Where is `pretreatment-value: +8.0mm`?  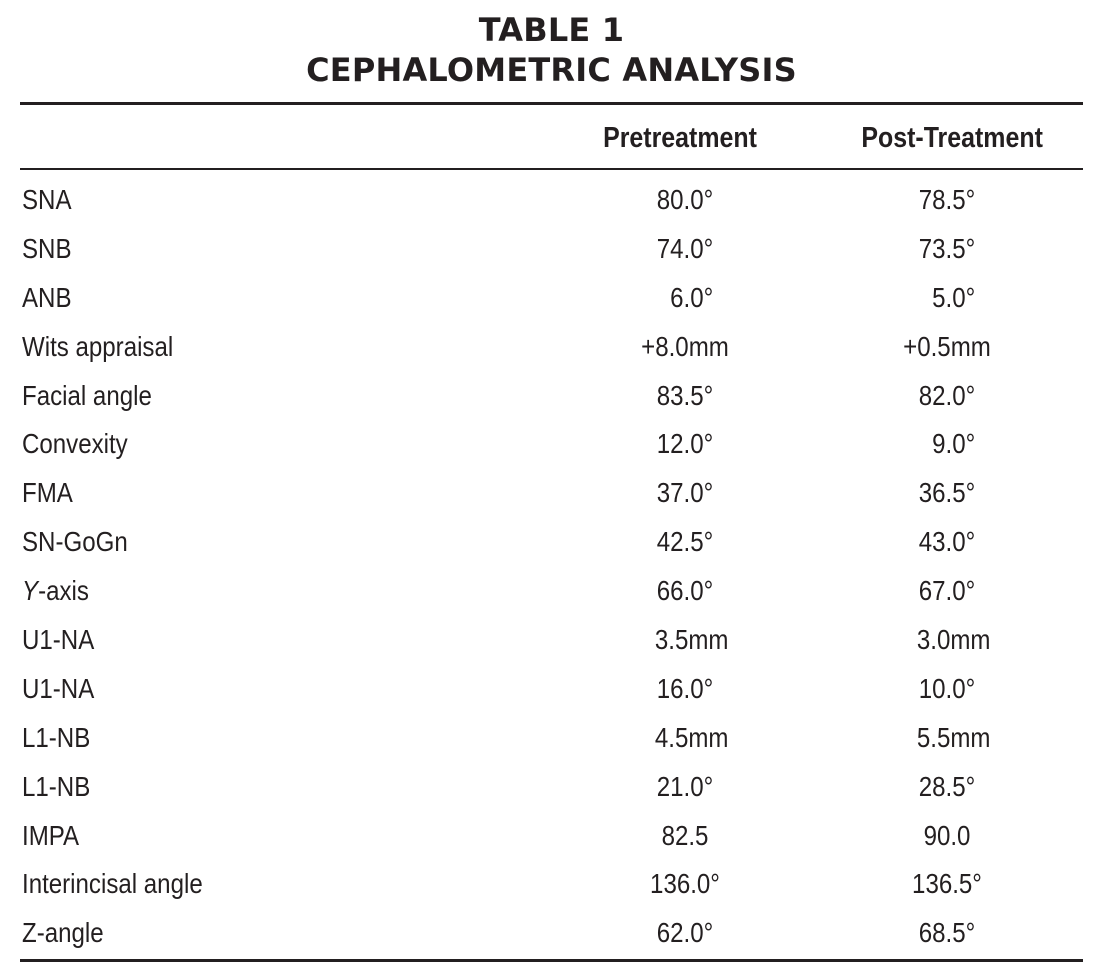
pretreatment-value: +8.0mm is located at coordinates (685, 346).